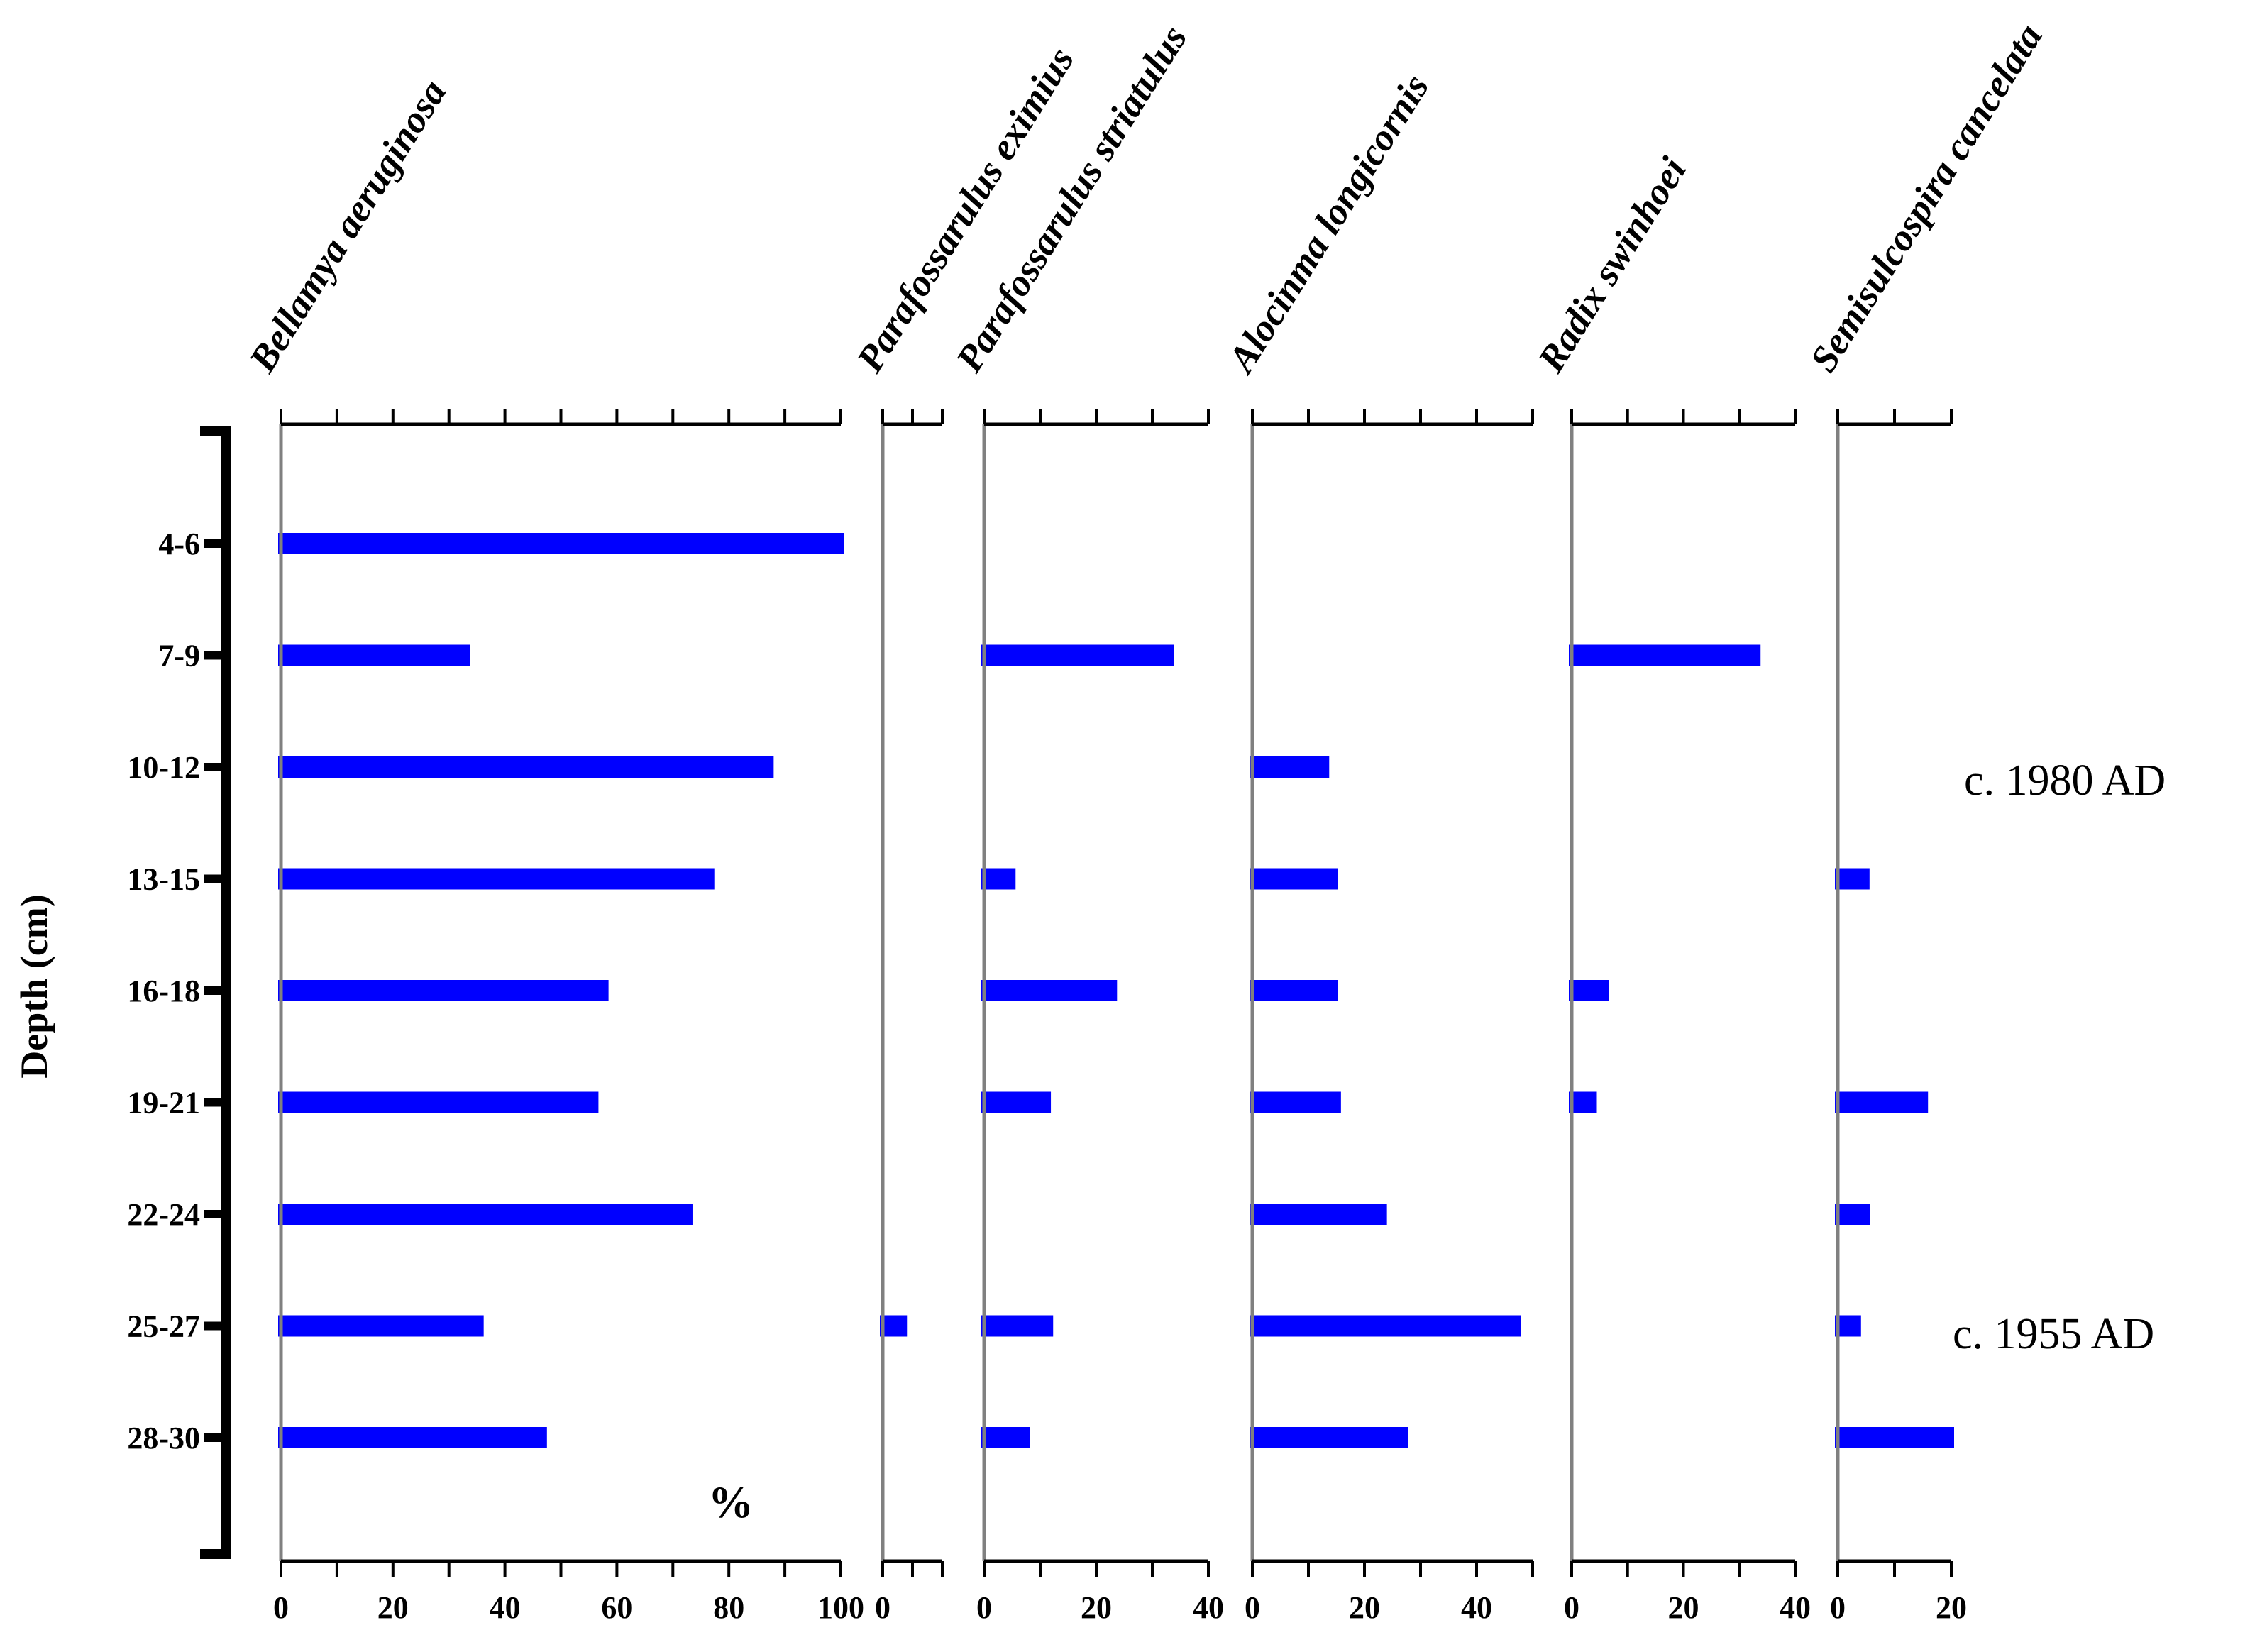  Describe the element at coordinates (281, 1608) in the screenshot. I see `tick-label-bellamya-aeruginosa-0: 0` at that location.